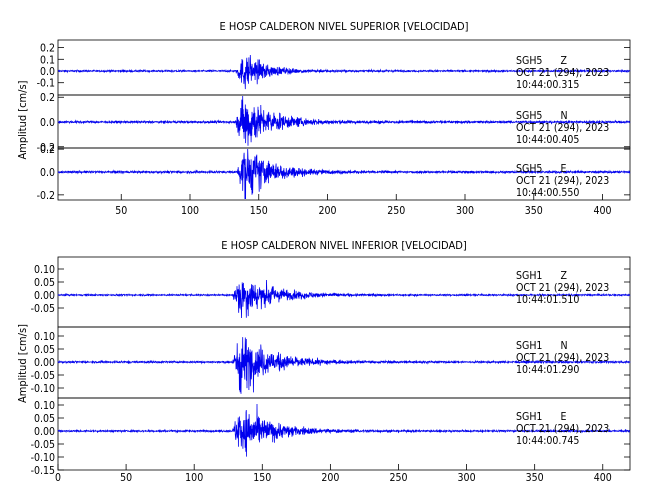 Image resolution: width=650 pixels, height=500 pixels. I want to click on trace-time: 10:44:00.550, so click(547, 193).